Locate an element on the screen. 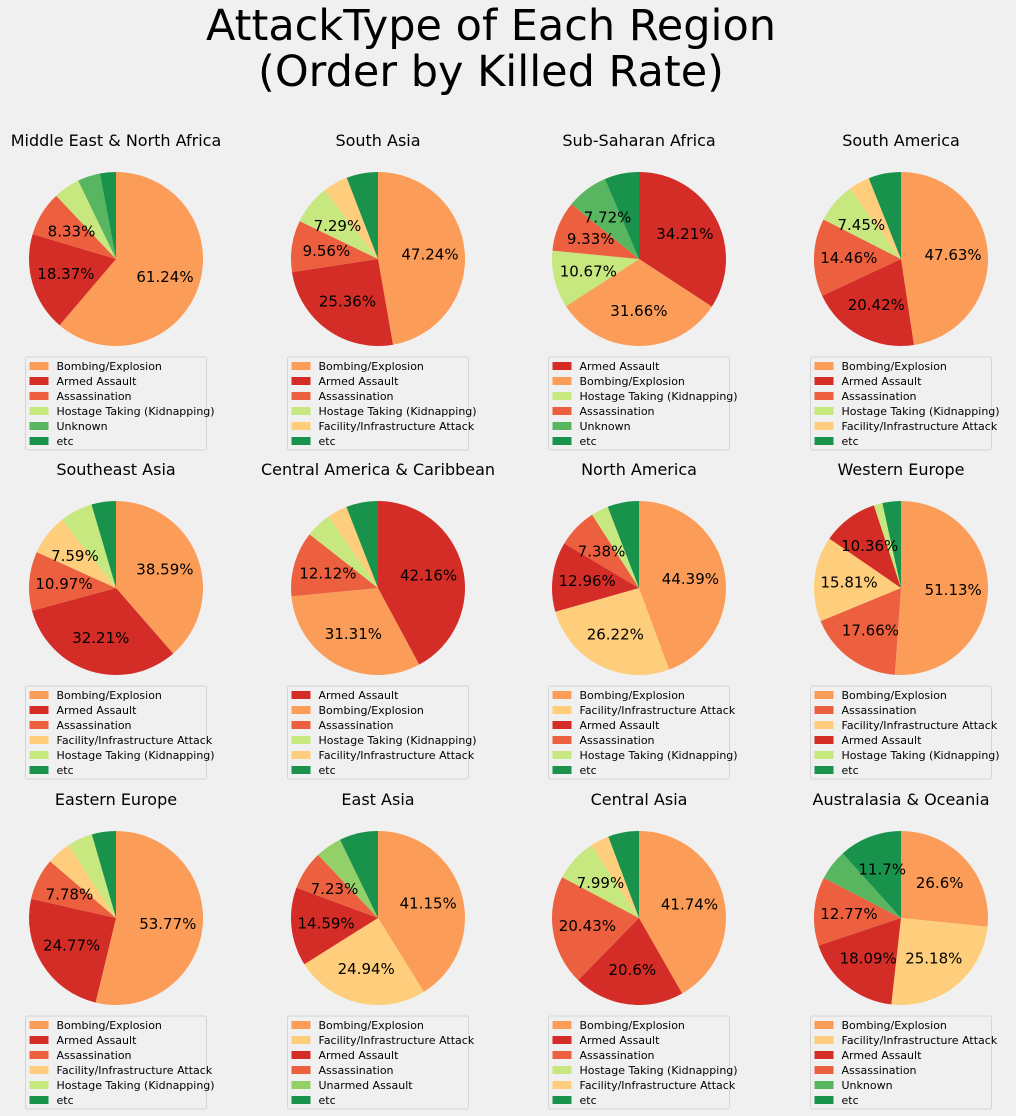 The width and height of the screenshot is (1016, 1116). pie-title: South America is located at coordinates (901, 140).